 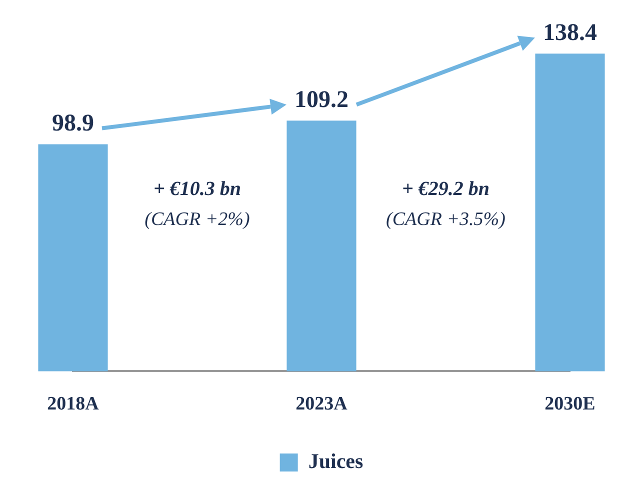 What do you see at coordinates (446, 189) in the screenshot?
I see `annotation: + €29.2 bn` at bounding box center [446, 189].